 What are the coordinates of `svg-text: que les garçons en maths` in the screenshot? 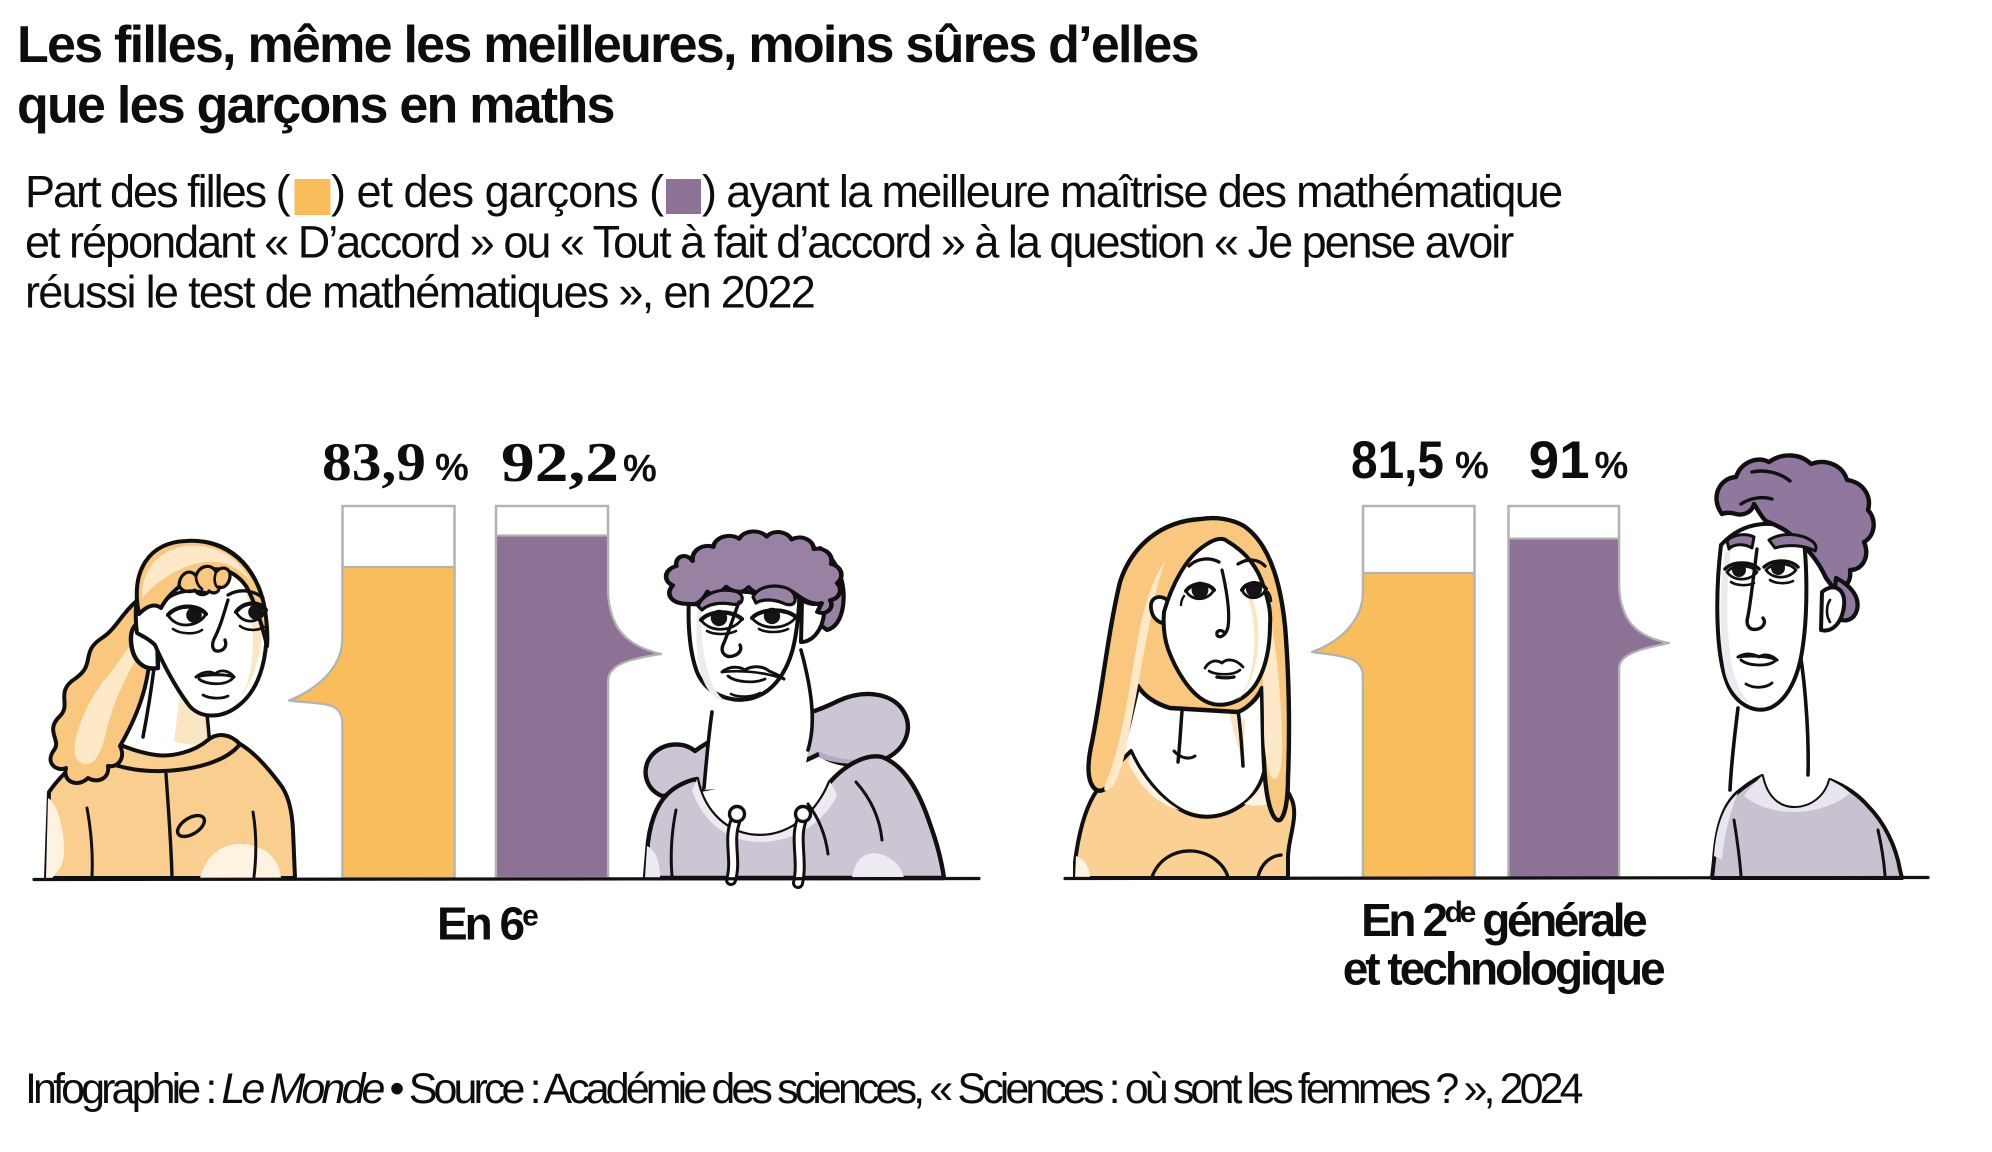 It's located at (315, 105).